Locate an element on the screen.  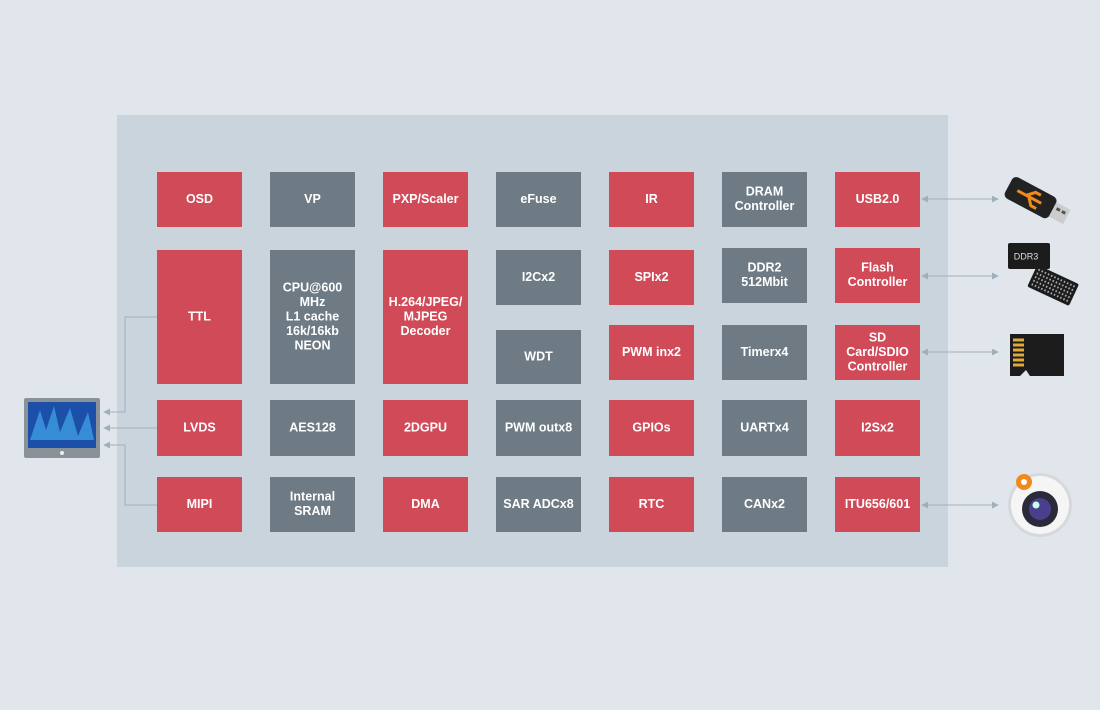
block-label: VP is located at coordinates (312, 199).